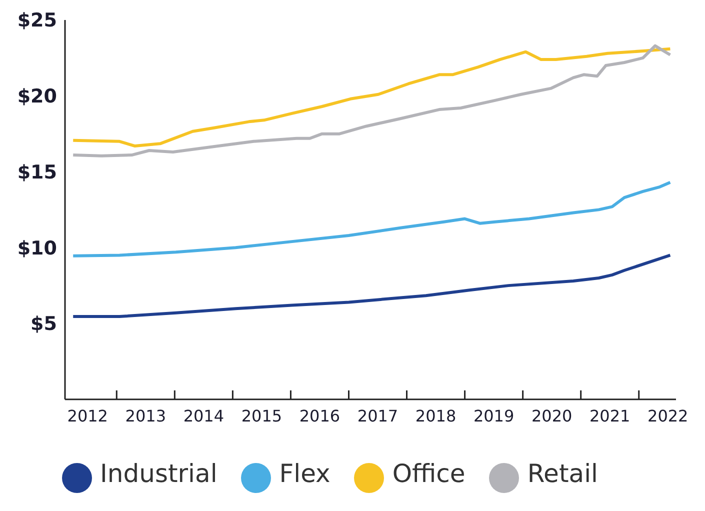 This screenshot has width=705, height=511. Describe the element at coordinates (87, 416) in the screenshot. I see `x-tick-label: 2012` at that location.